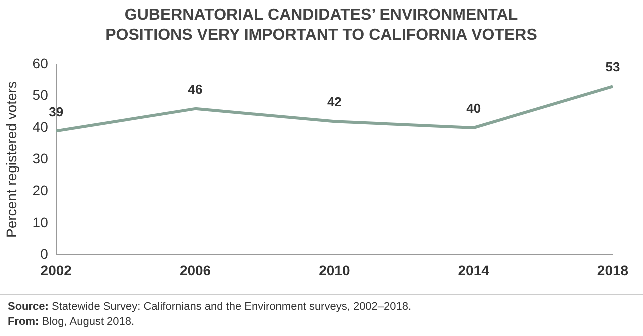 This screenshot has height=336, width=643. What do you see at coordinates (196, 270) in the screenshot?
I see `x-tick-label: 2006` at bounding box center [196, 270].